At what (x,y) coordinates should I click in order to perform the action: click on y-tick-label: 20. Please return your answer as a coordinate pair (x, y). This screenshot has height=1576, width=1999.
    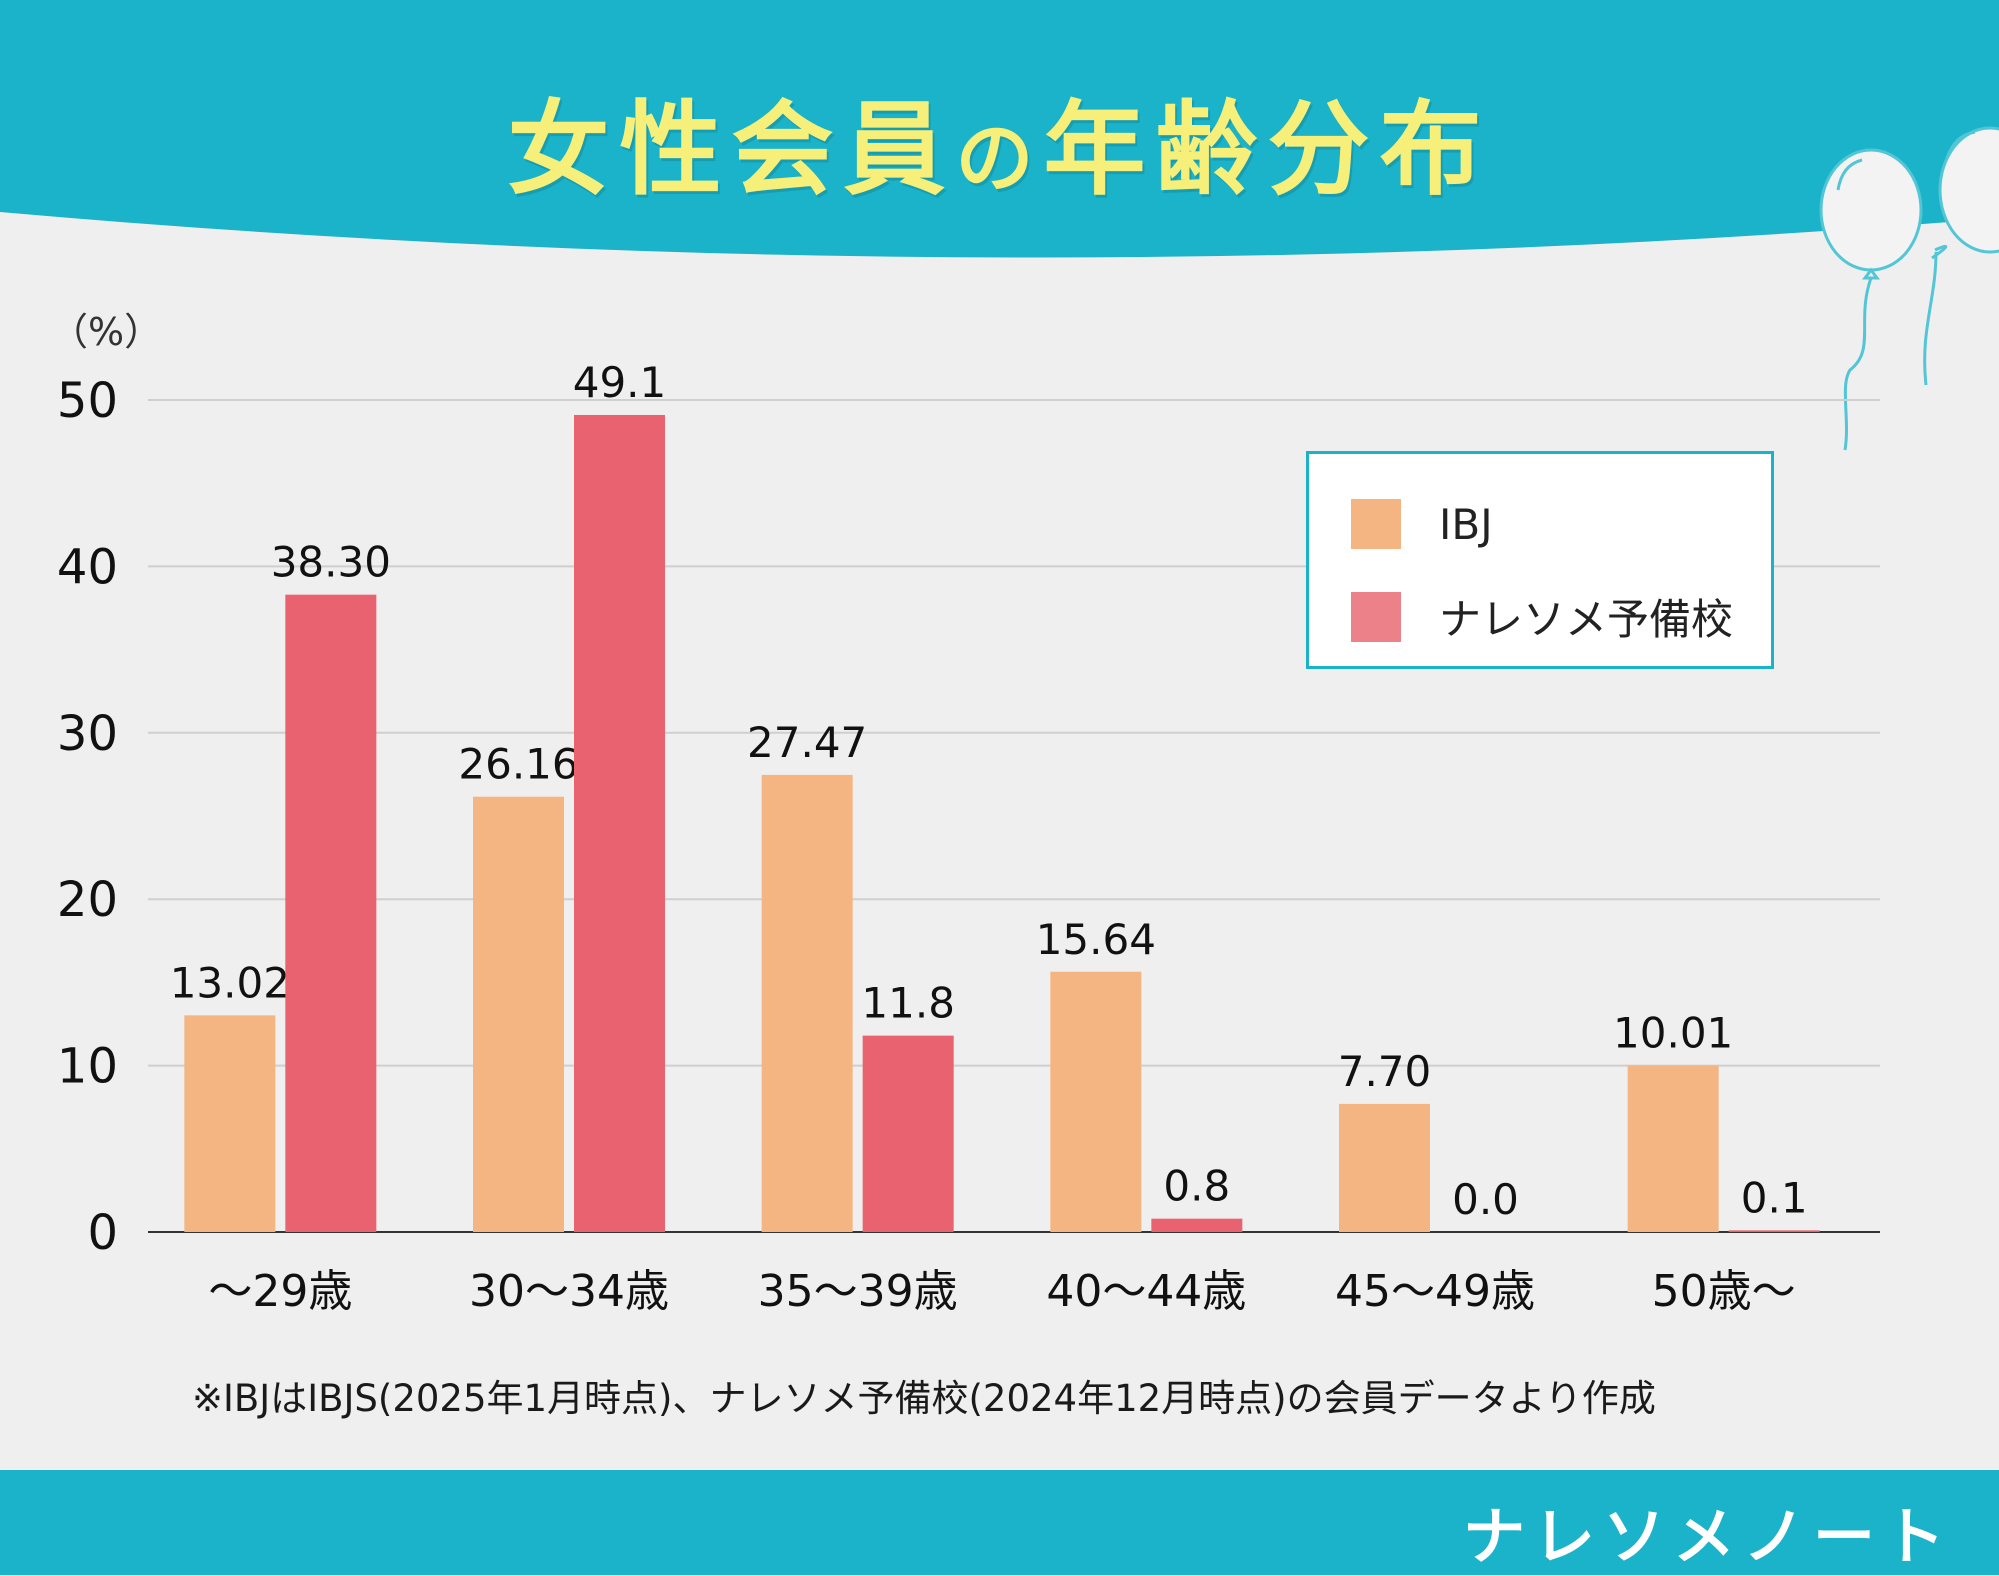
    Looking at the image, I should click on (87, 900).